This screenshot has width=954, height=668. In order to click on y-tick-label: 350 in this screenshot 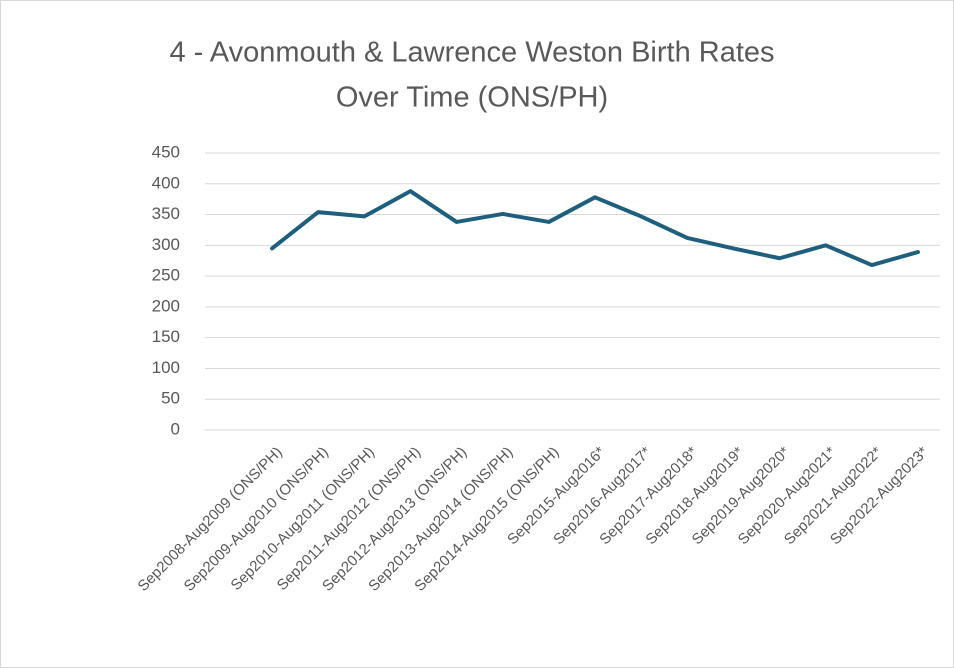, I will do `click(166, 213)`.